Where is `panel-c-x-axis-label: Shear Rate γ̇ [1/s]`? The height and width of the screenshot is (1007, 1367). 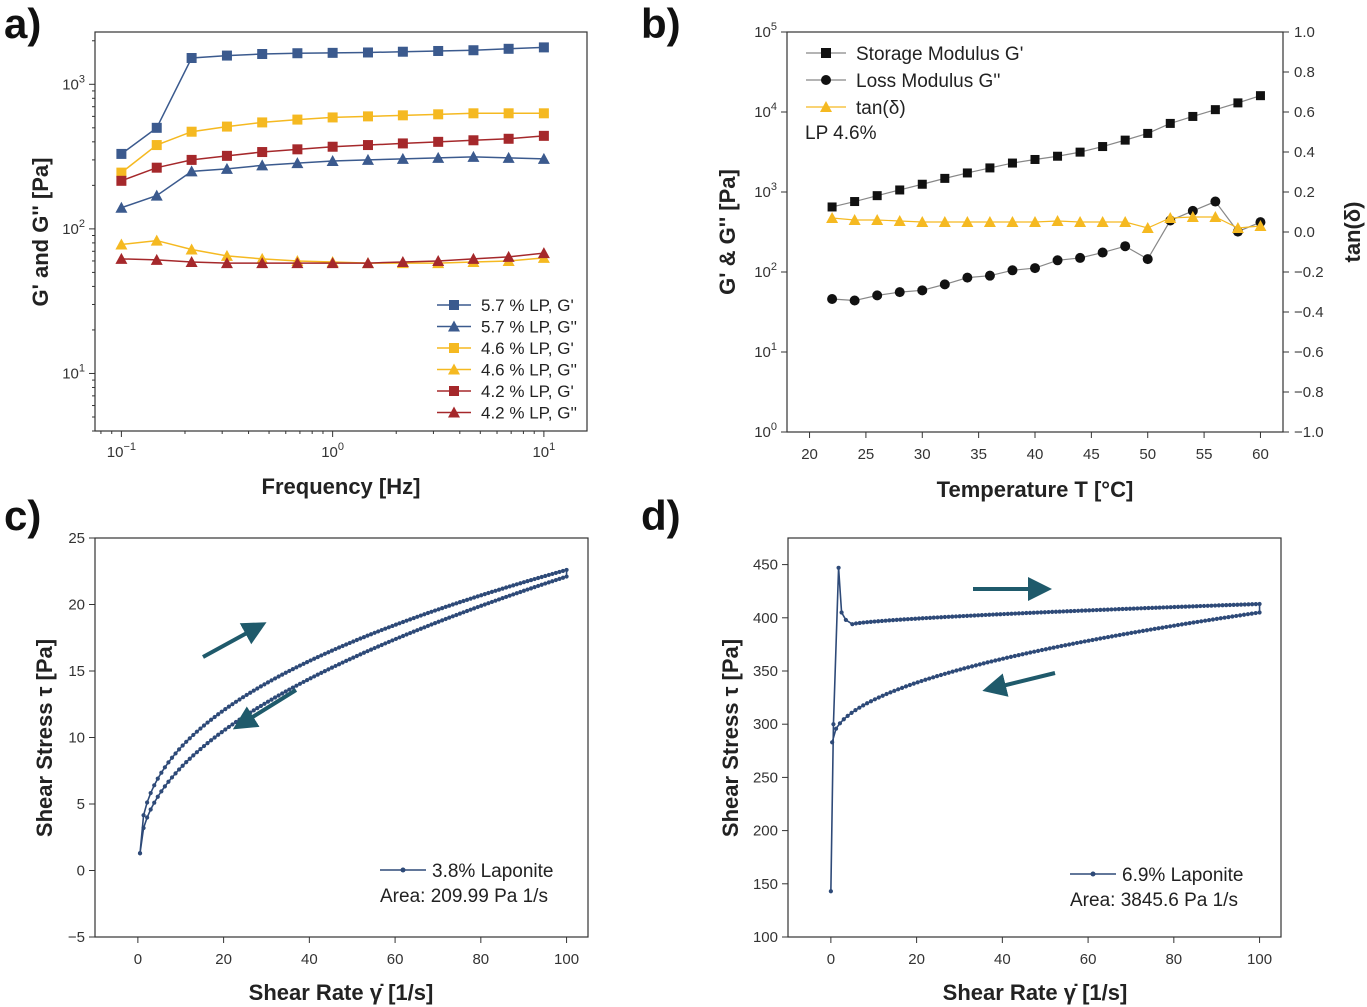 panel-c-x-axis-label: Shear Rate γ̇ [1/s] is located at coordinates (341, 992).